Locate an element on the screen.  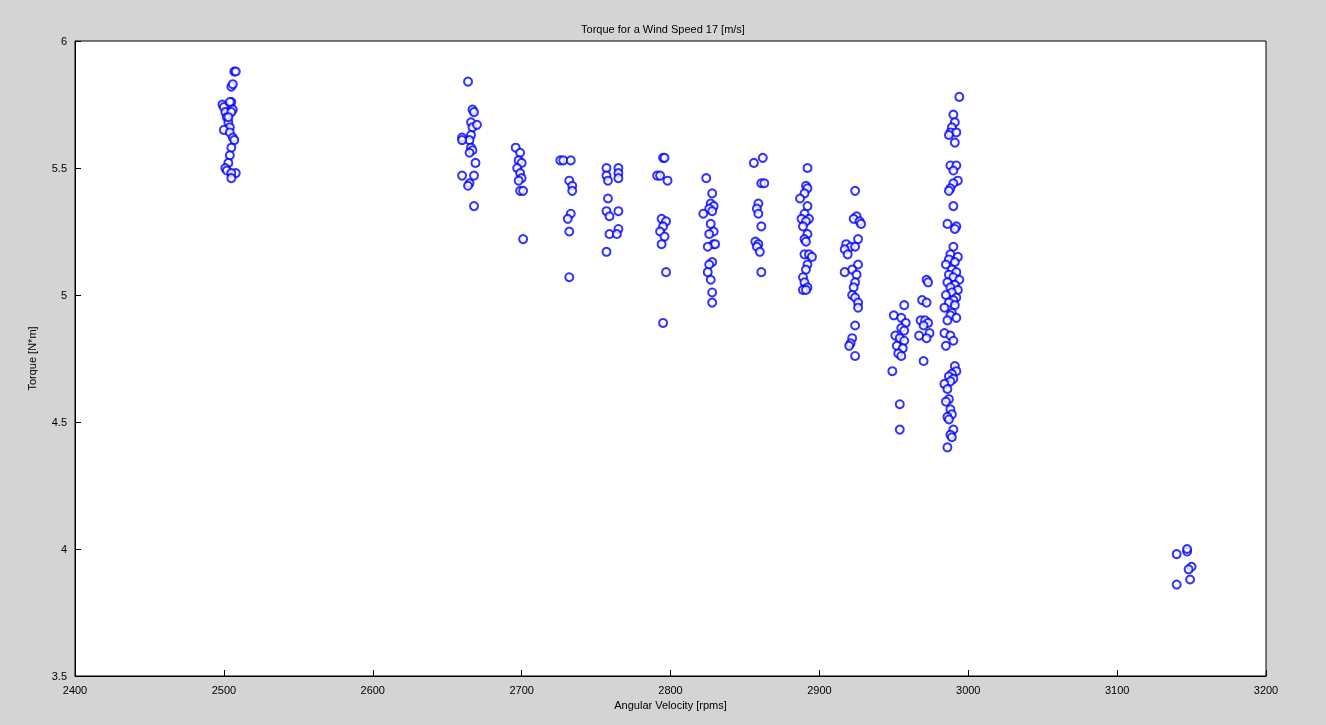
x-tick-label: 3000 is located at coordinates (968, 689).